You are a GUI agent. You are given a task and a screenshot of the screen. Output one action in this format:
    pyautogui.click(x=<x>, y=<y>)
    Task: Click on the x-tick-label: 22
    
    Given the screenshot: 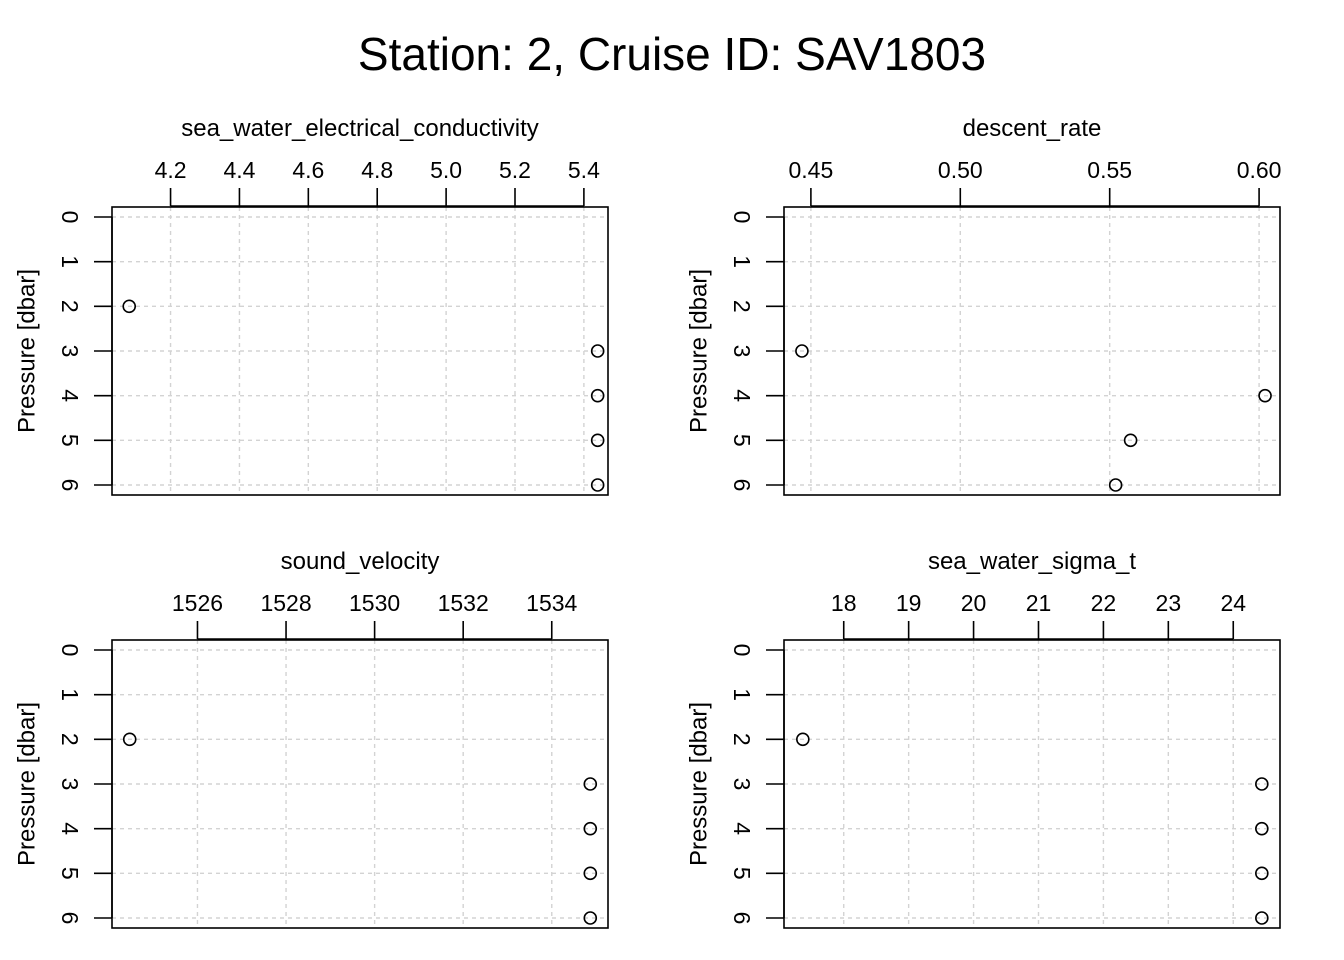 What is the action you would take?
    pyautogui.click(x=1104, y=603)
    